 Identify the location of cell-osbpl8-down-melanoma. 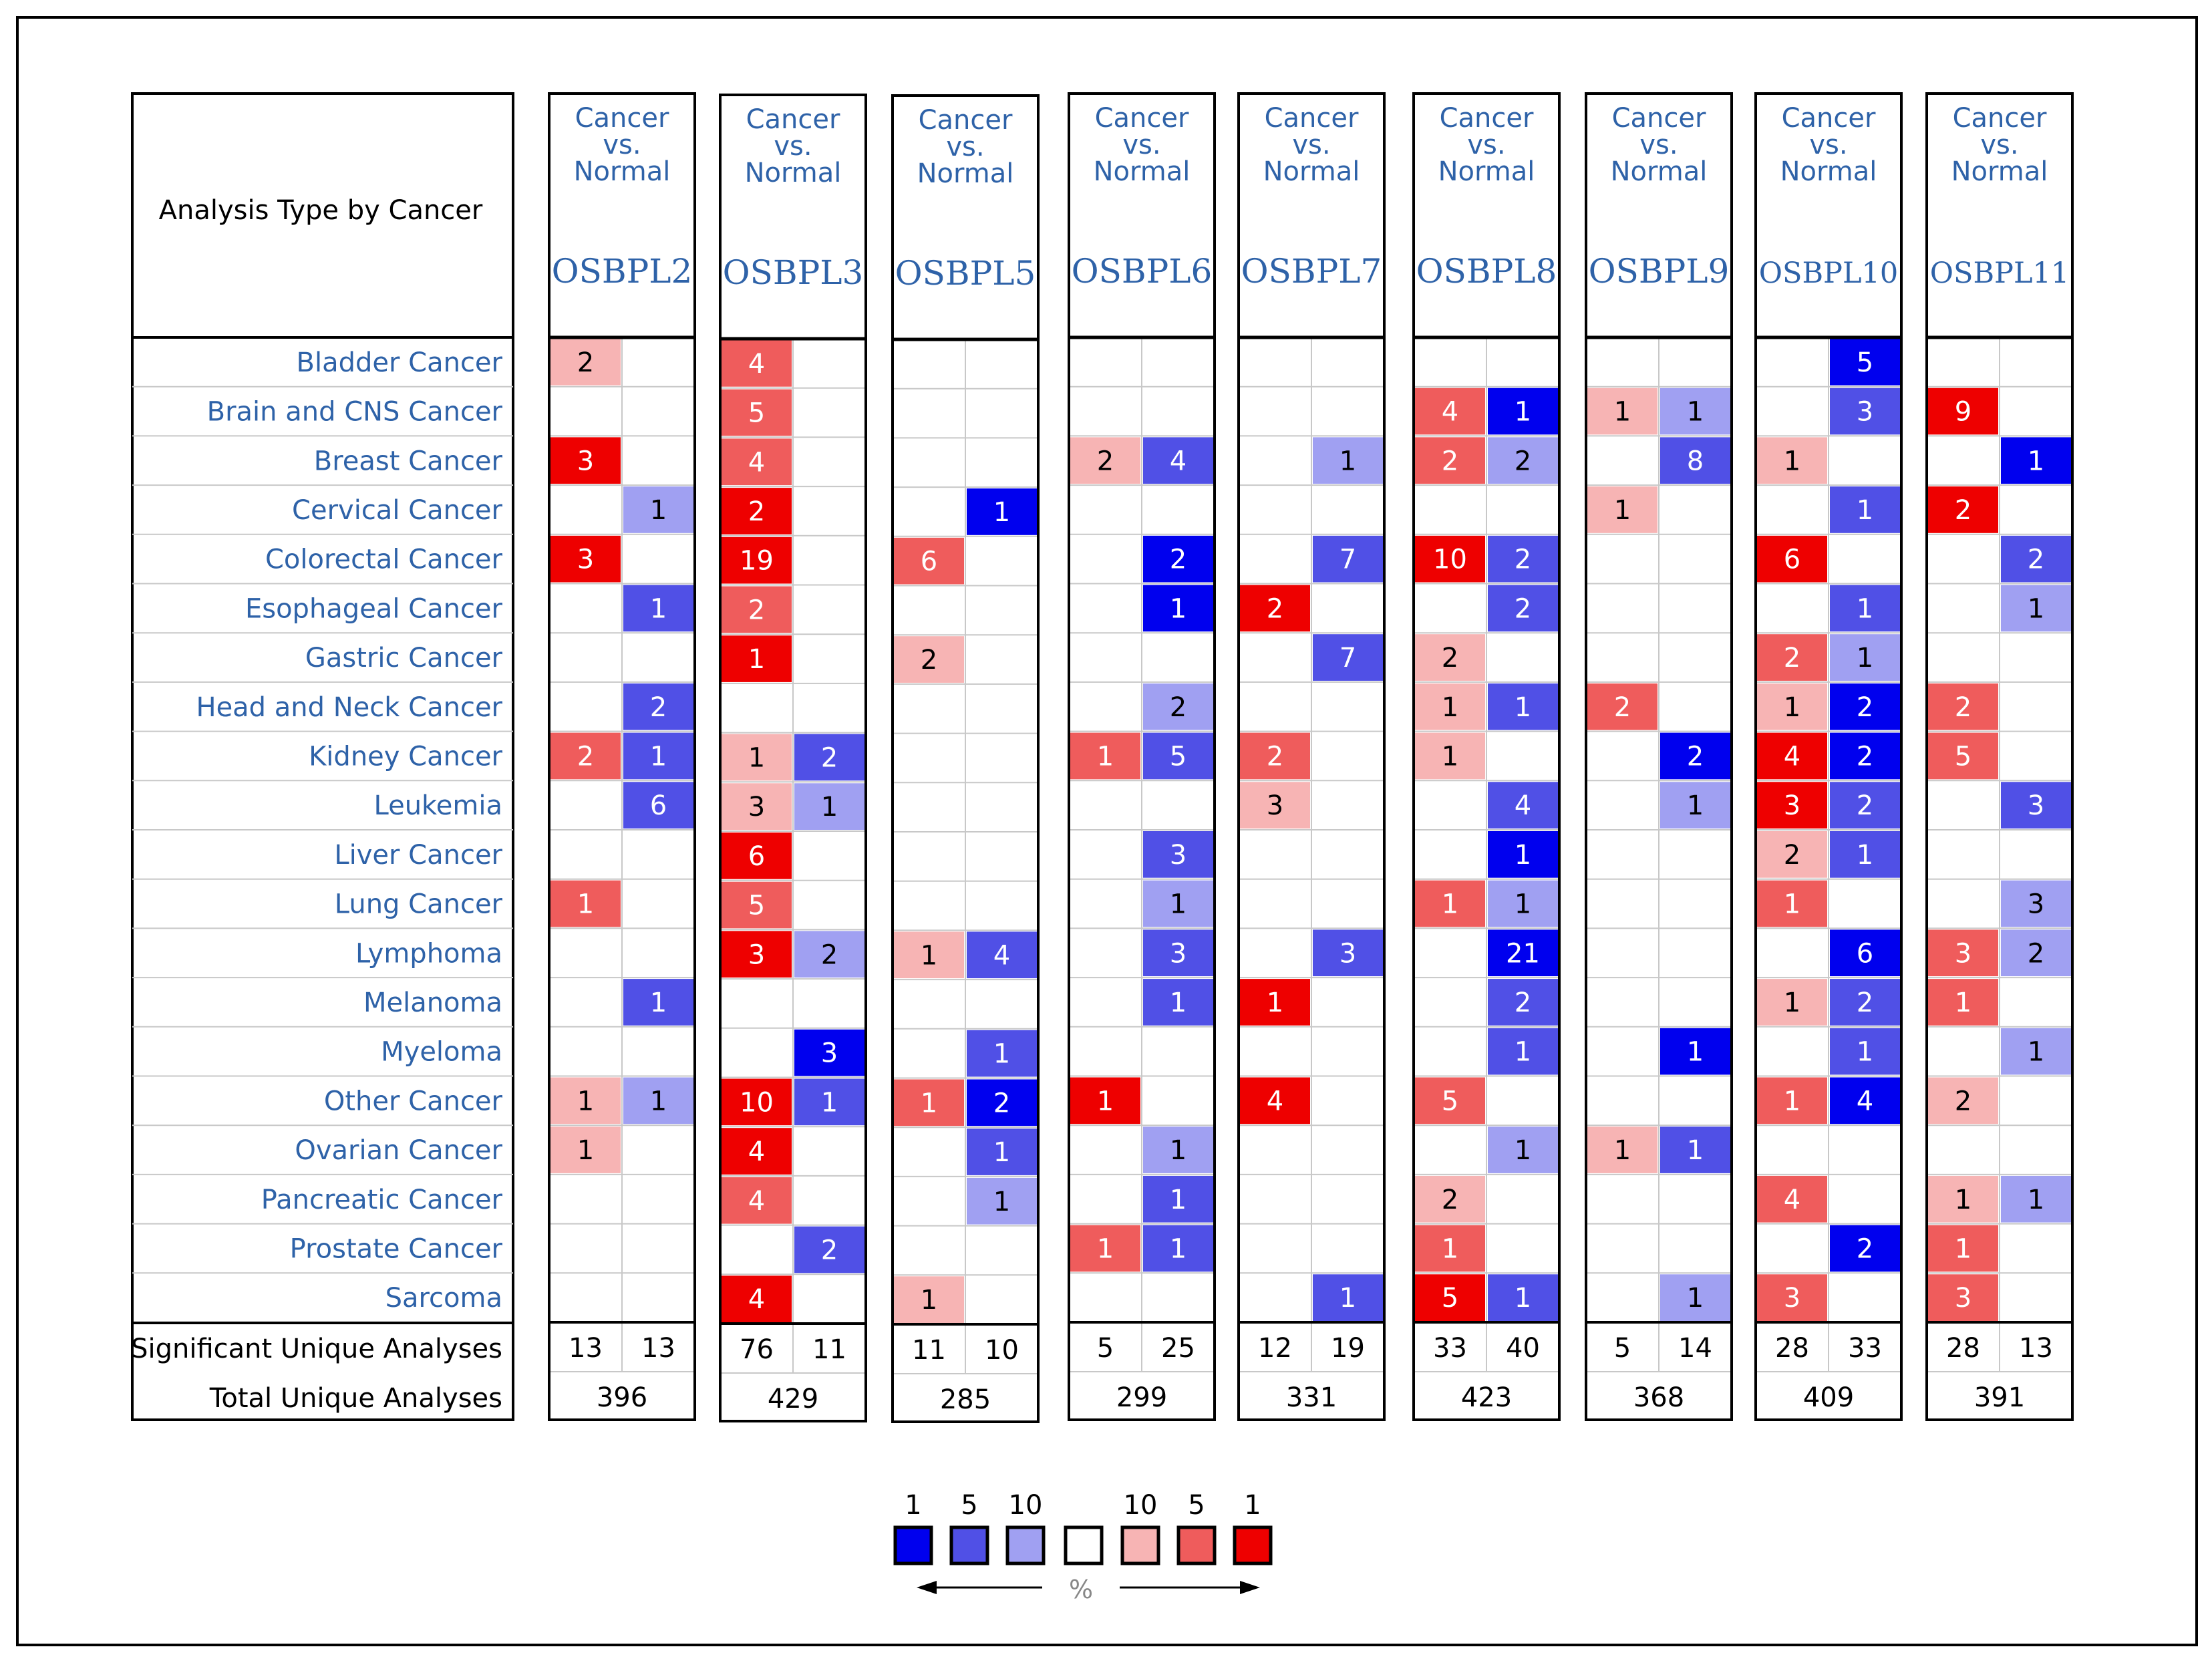
(1523, 1003).